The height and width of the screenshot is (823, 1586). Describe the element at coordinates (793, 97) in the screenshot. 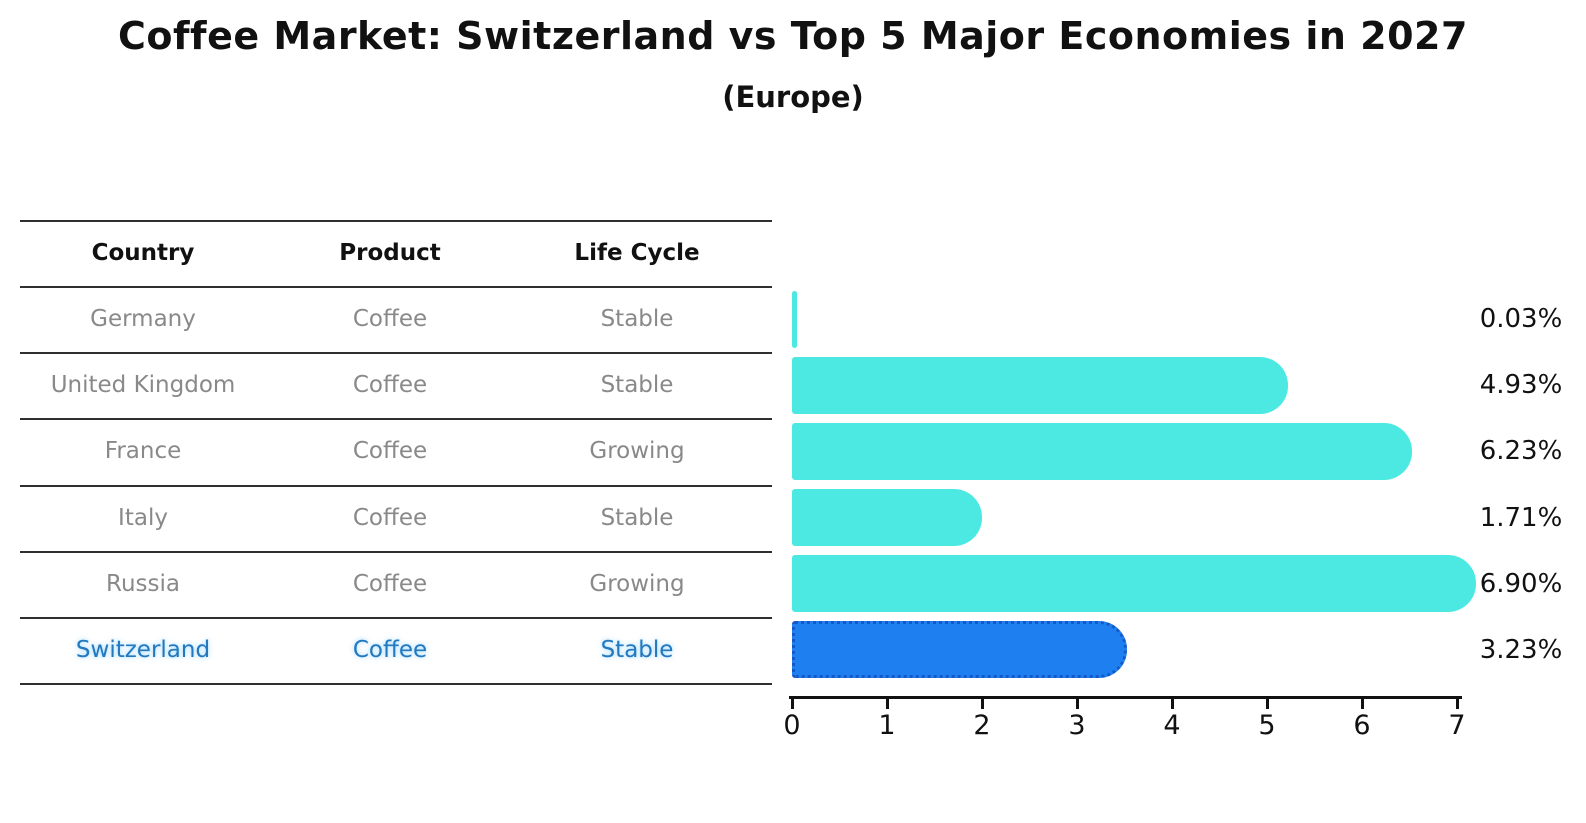

I see `chart-subtitle: (Europe)` at that location.